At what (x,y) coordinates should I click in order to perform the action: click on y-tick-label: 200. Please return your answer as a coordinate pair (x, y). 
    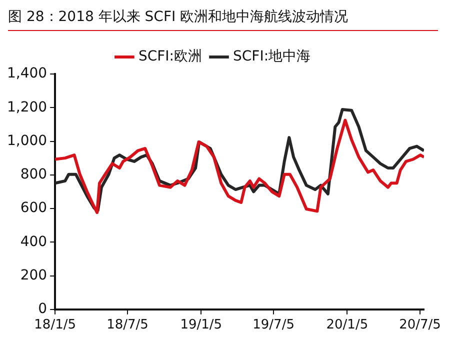
    Looking at the image, I should click on (34, 275).